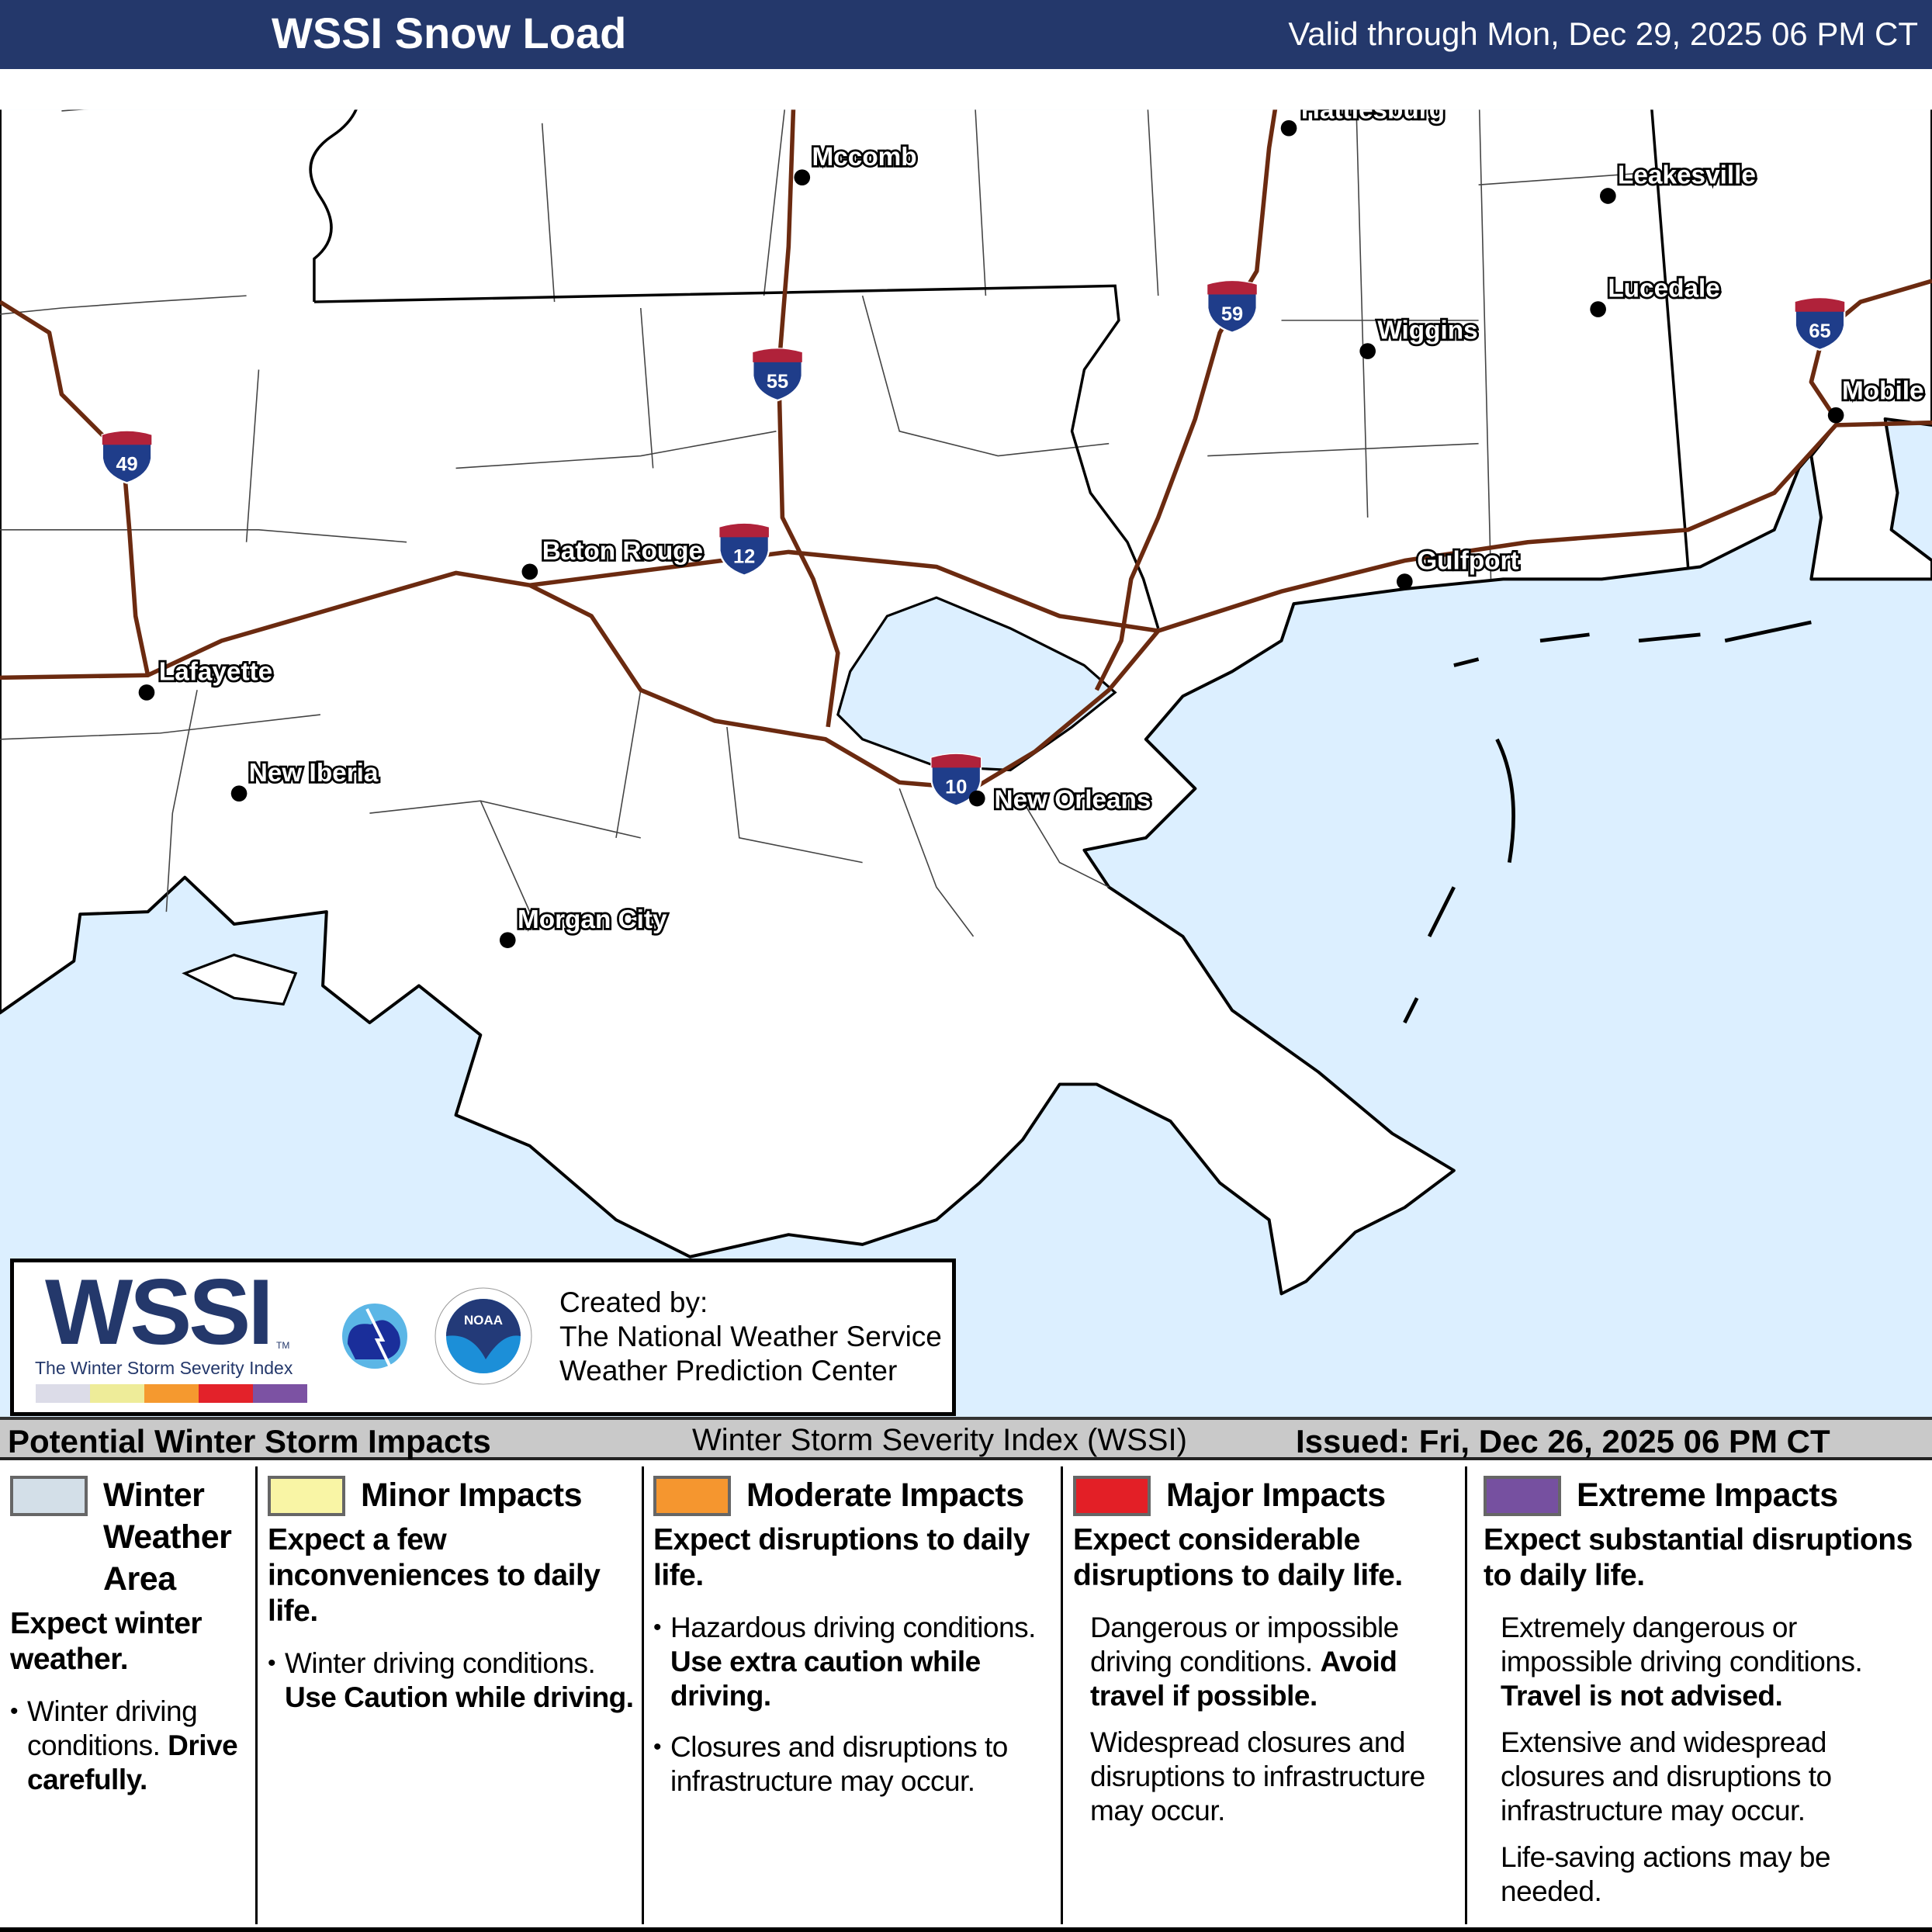  What do you see at coordinates (240, 980) in the screenshot?
I see `marsh-island` at bounding box center [240, 980].